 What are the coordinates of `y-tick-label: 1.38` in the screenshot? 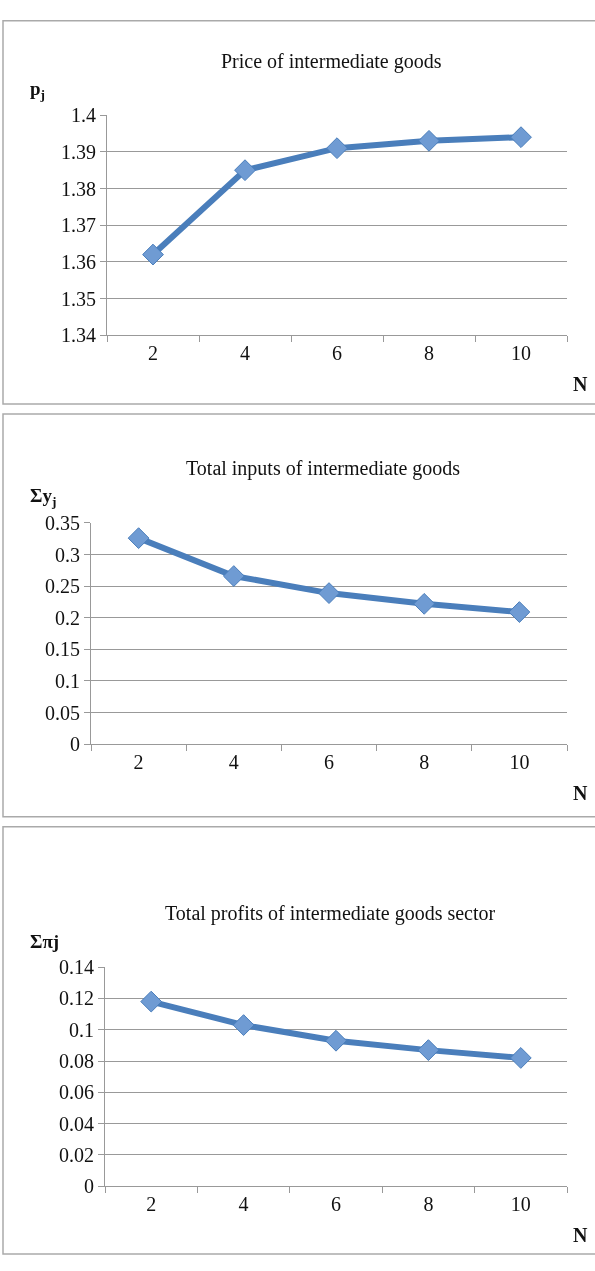 It's located at (78, 188).